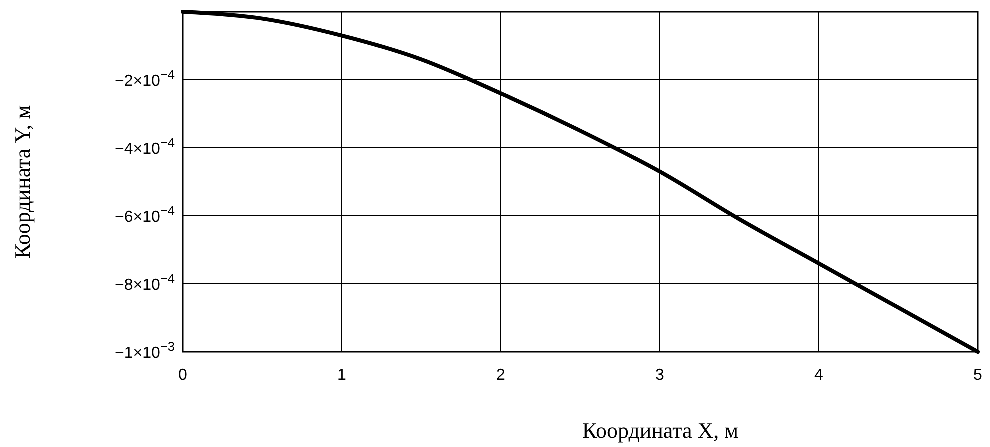  What do you see at coordinates (183, 375) in the screenshot?
I see `x-tick-label: 0` at bounding box center [183, 375].